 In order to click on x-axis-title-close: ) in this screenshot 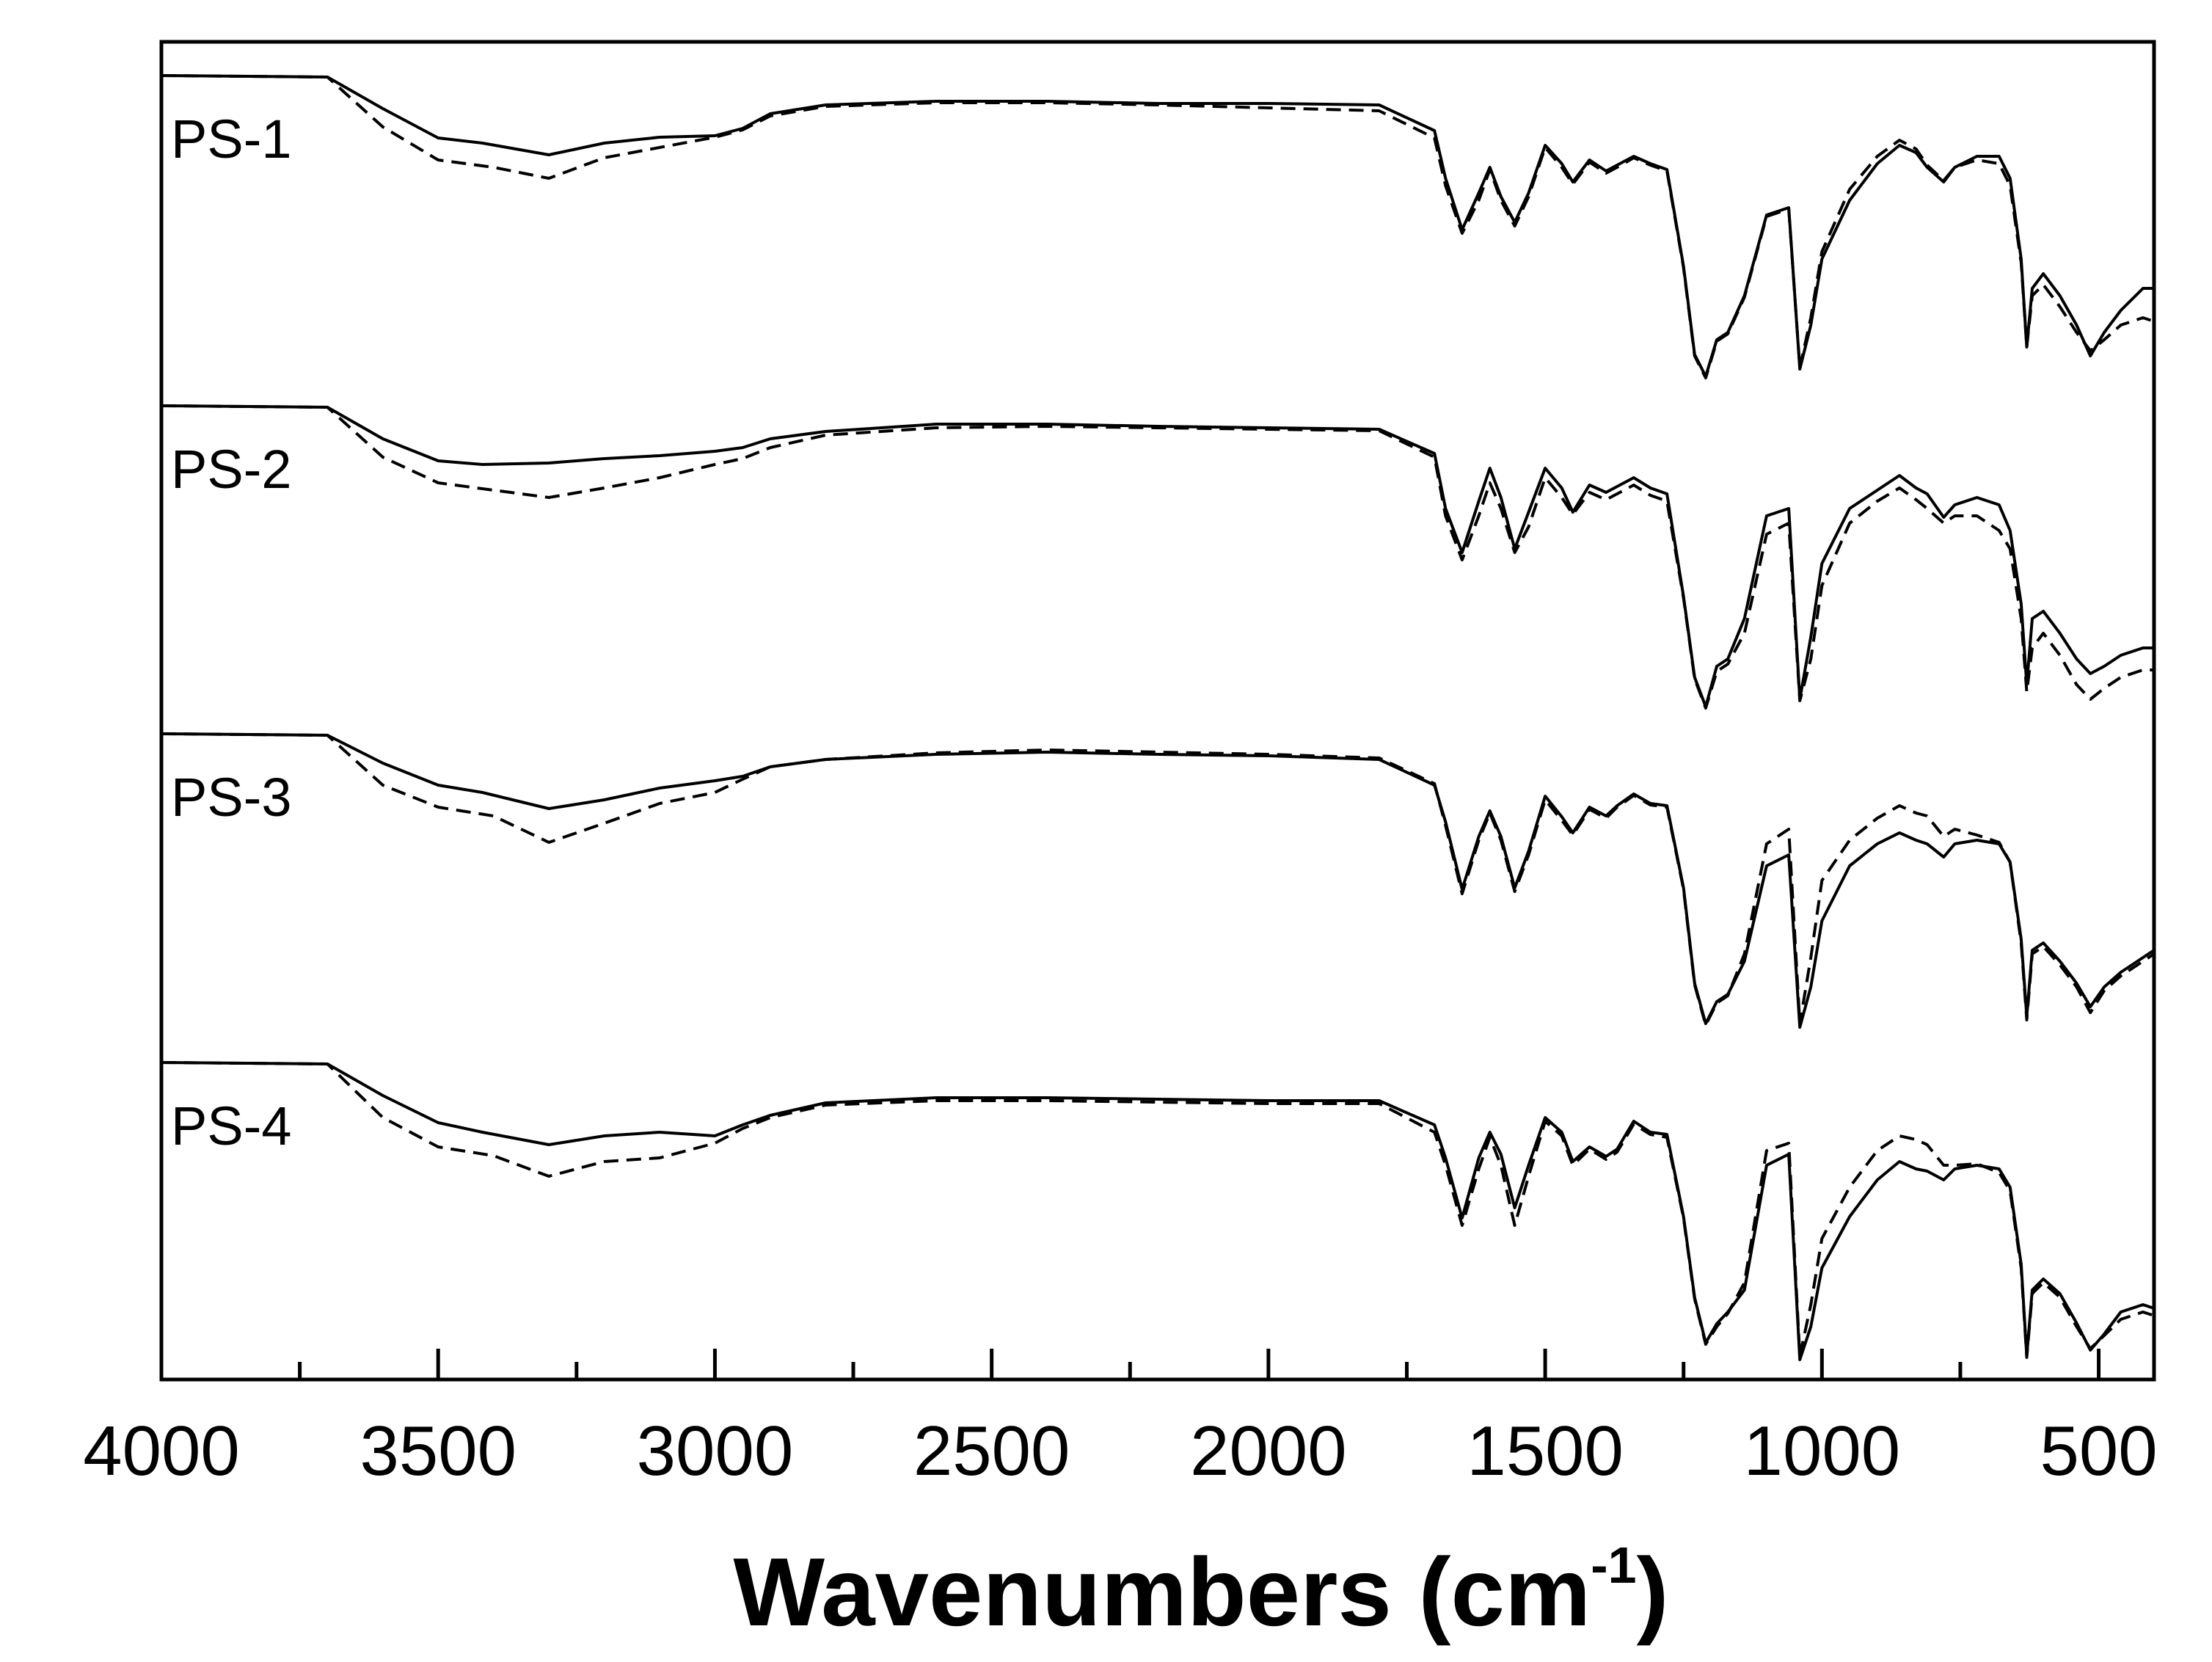, I will do `click(1653, 1592)`.